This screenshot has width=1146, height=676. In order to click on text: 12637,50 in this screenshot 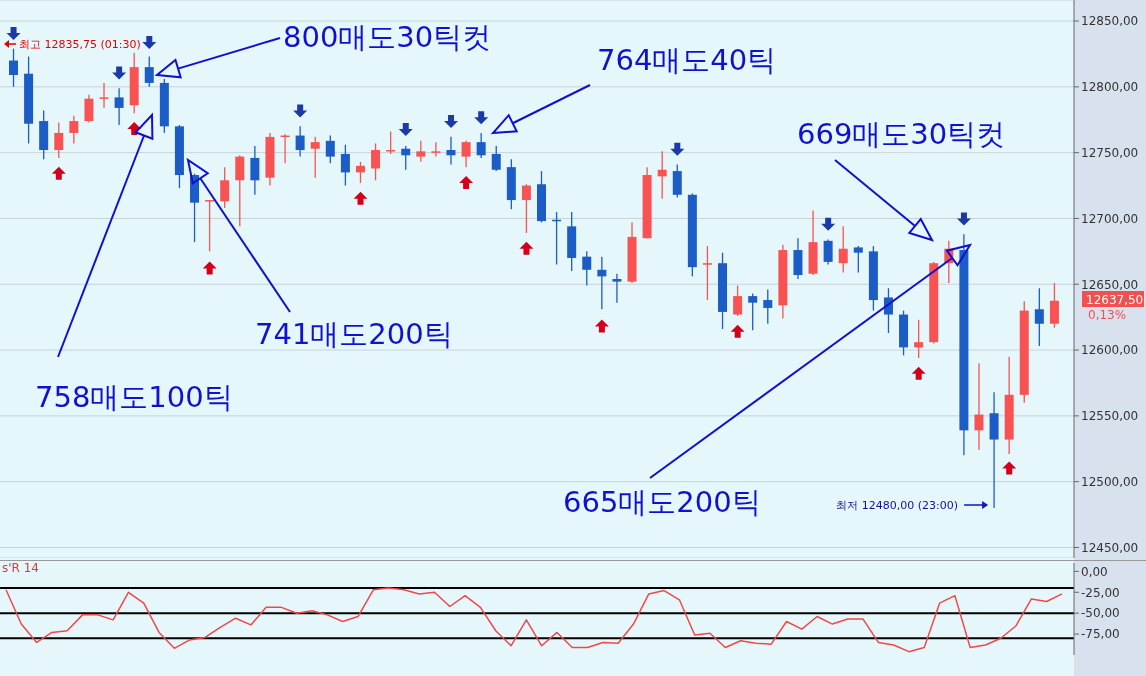, I will do `click(1115, 300)`.